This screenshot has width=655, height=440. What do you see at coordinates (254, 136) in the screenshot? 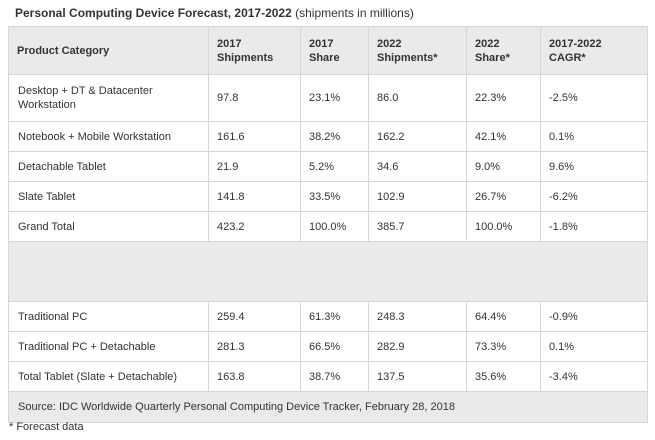
I see `cell-2017-shipments: 161.6` at bounding box center [254, 136].